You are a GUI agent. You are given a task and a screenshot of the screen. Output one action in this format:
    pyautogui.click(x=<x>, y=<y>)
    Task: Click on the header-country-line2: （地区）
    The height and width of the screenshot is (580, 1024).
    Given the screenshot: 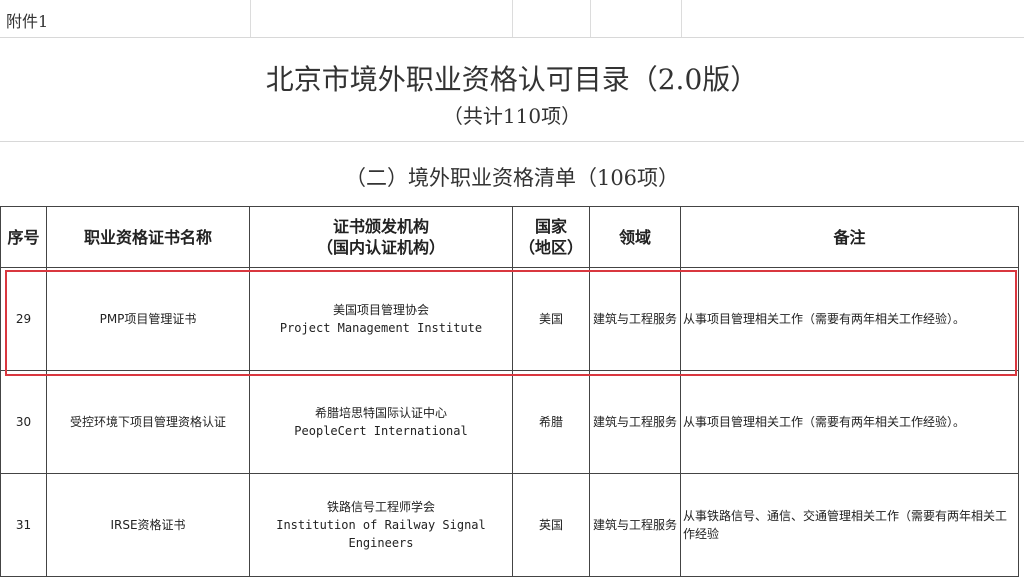 What is the action you would take?
    pyautogui.click(x=550, y=247)
    